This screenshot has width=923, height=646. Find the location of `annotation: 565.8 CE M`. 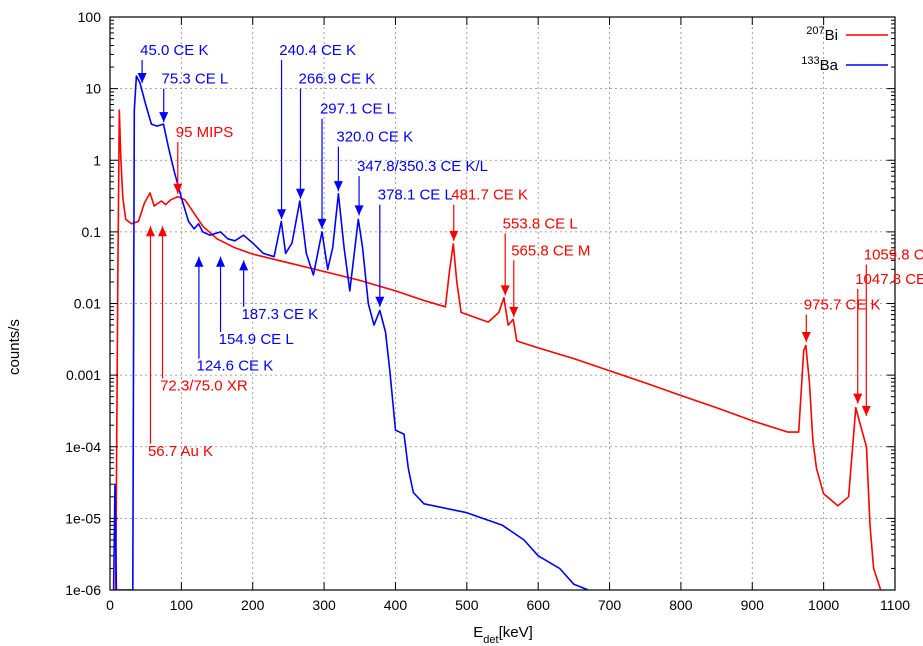

annotation: 565.8 CE M is located at coordinates (549, 279).